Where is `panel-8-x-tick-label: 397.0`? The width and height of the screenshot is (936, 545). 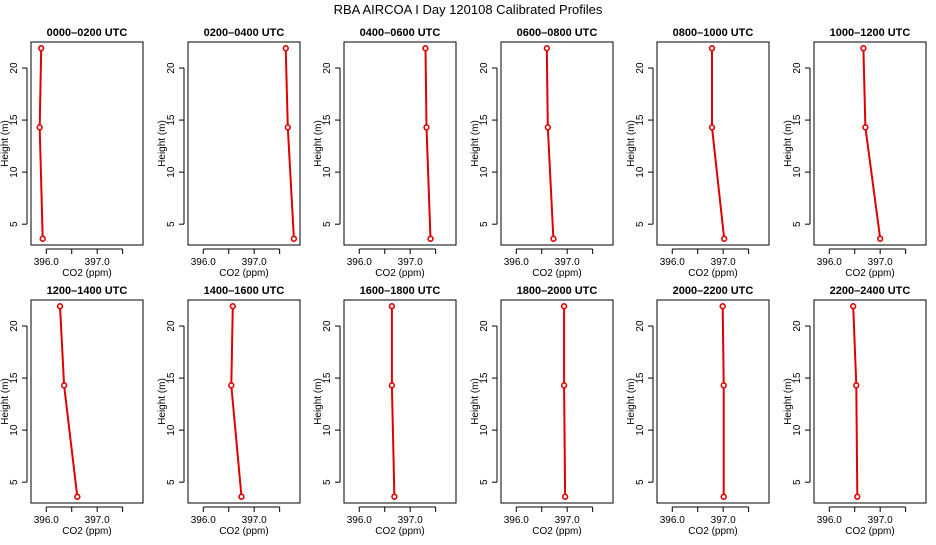
panel-8-x-tick-label: 397.0 is located at coordinates (254, 520).